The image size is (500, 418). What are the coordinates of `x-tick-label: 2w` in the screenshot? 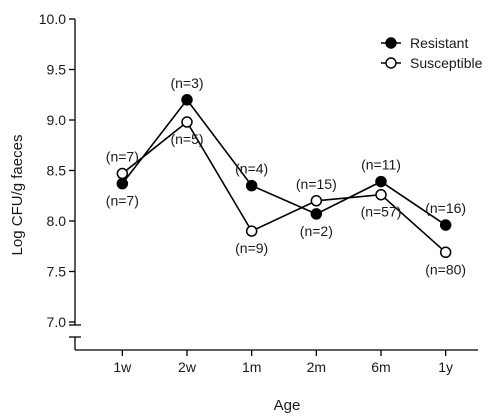 It's located at (187, 367).